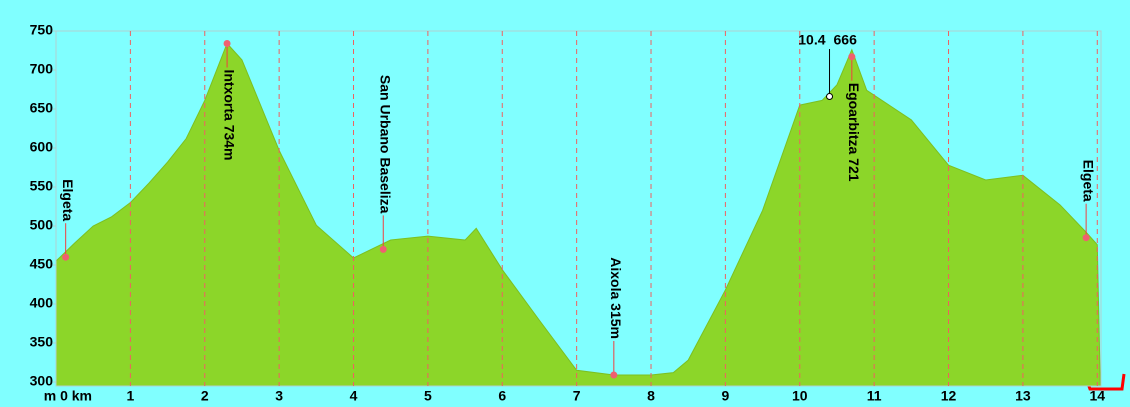 This screenshot has width=1130, height=407. What do you see at coordinates (811, 40) in the screenshot?
I see `cursor-x-label: 10.4` at bounding box center [811, 40].